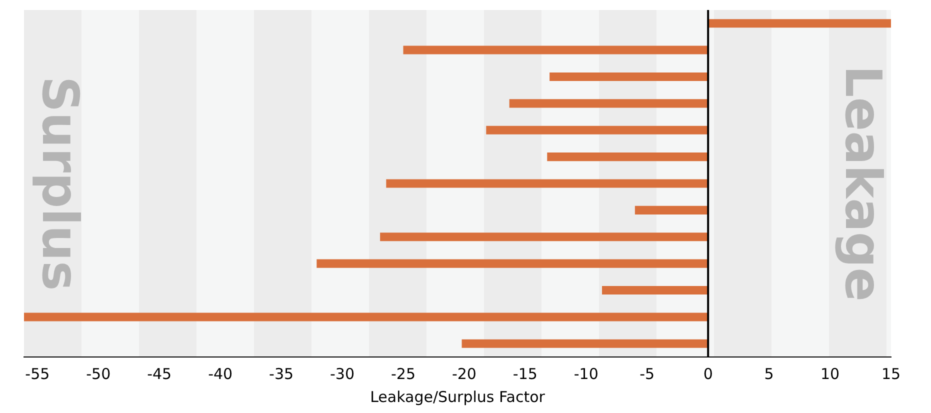 The width and height of the screenshot is (931, 413). What do you see at coordinates (342, 373) in the screenshot?
I see `x-tick-label: -30` at bounding box center [342, 373].